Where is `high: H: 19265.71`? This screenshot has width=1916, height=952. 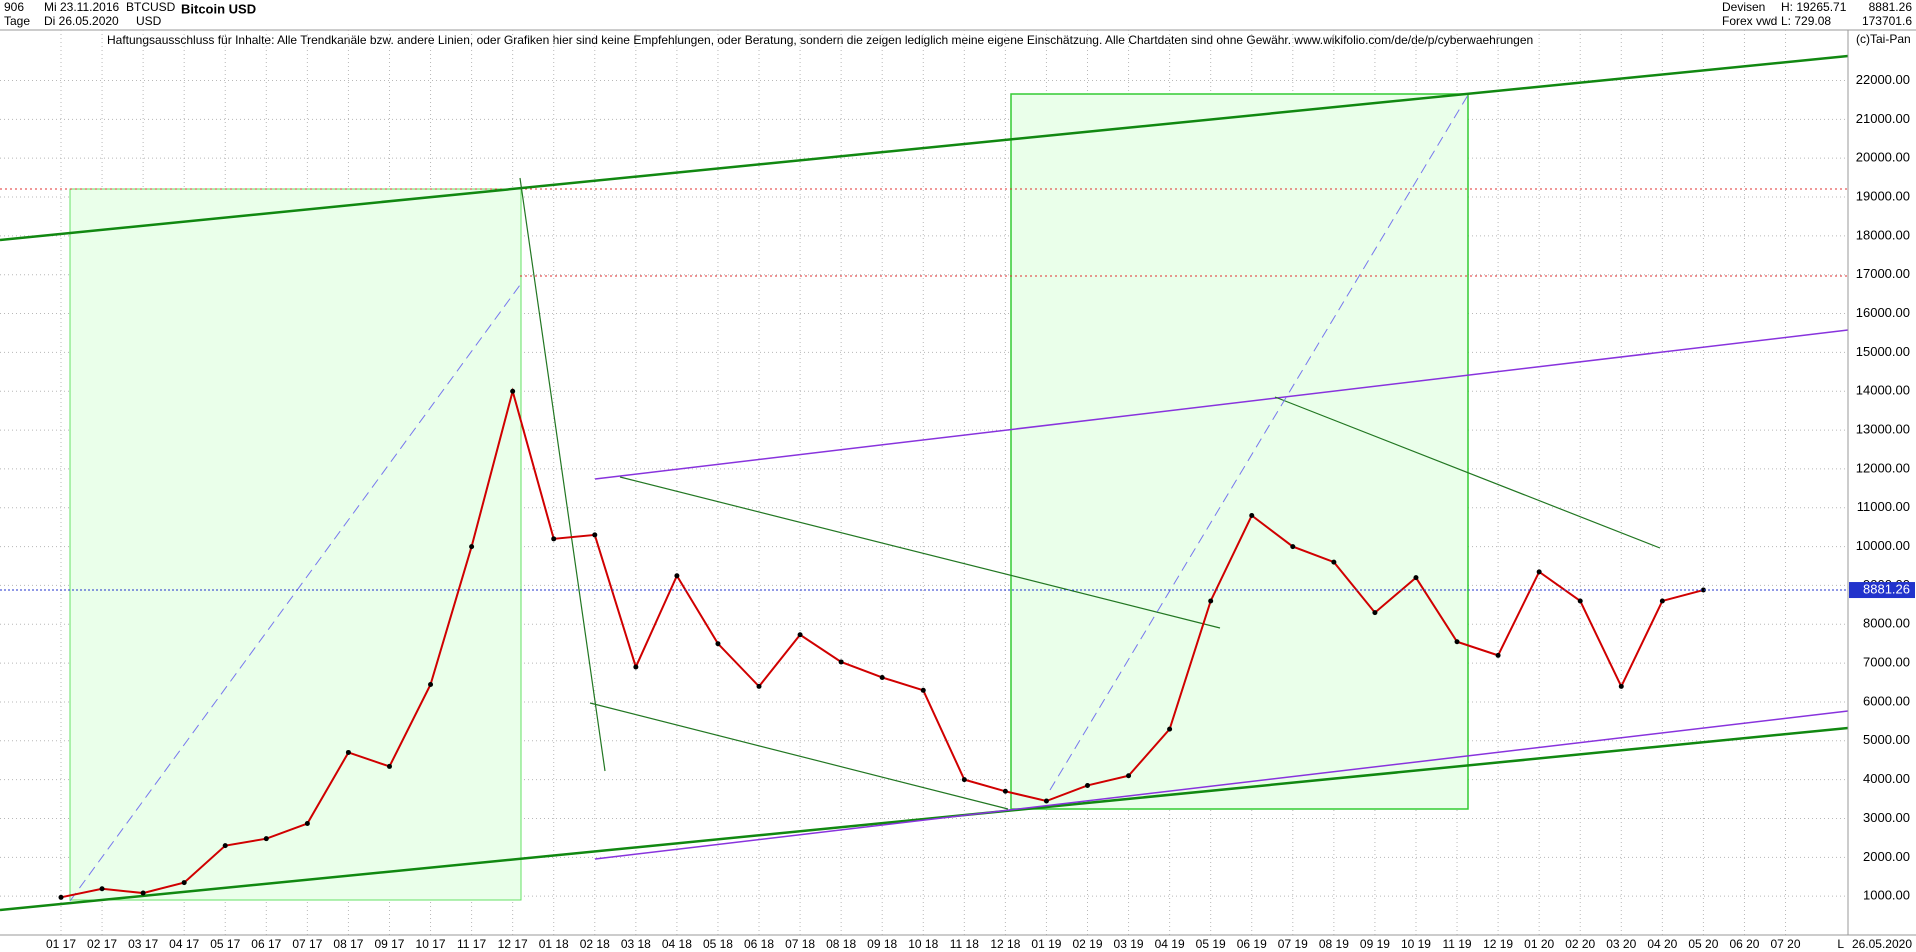 high: H: 19265.71 is located at coordinates (1814, 7).